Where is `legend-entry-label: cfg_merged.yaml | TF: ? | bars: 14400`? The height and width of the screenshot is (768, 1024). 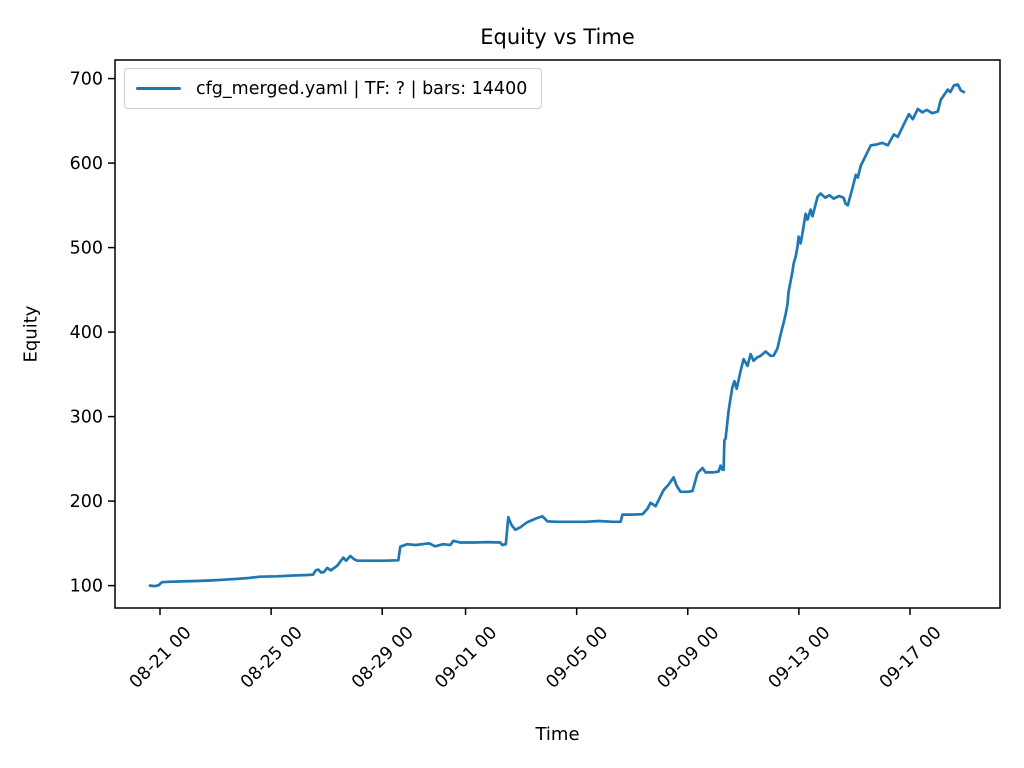
legend-entry-label: cfg_merged.yaml | TF: ? | bars: 14400 is located at coordinates (362, 88).